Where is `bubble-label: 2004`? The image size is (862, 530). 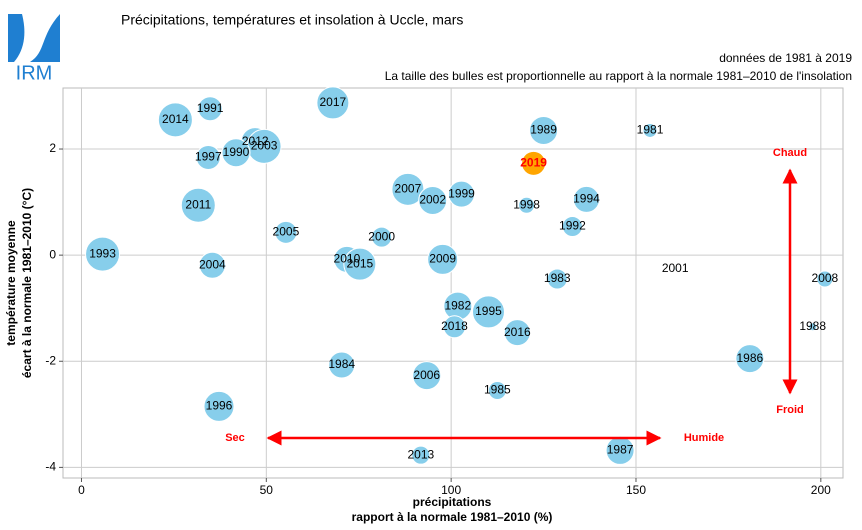
bubble-label: 2004 is located at coordinates (212, 264).